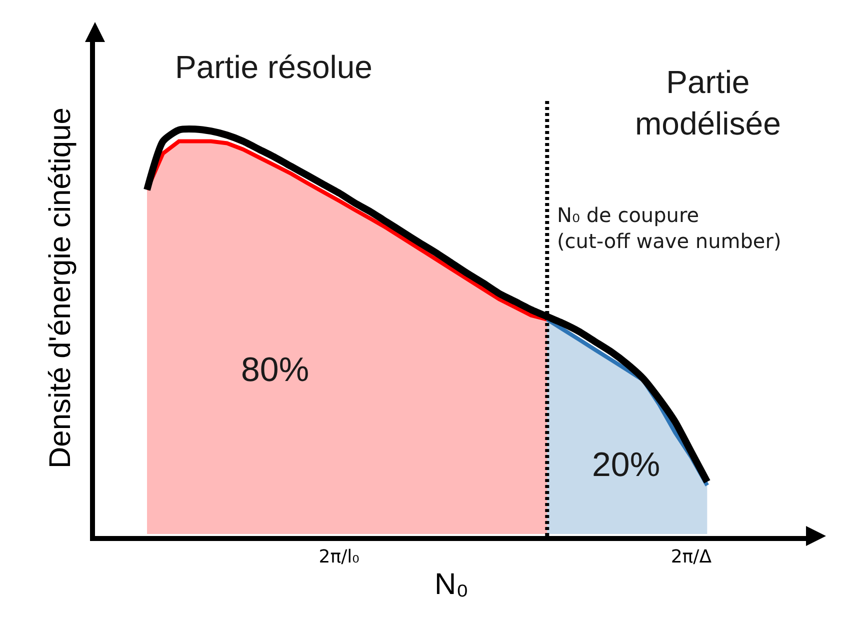  I want to click on annotation: 80%, so click(275, 370).